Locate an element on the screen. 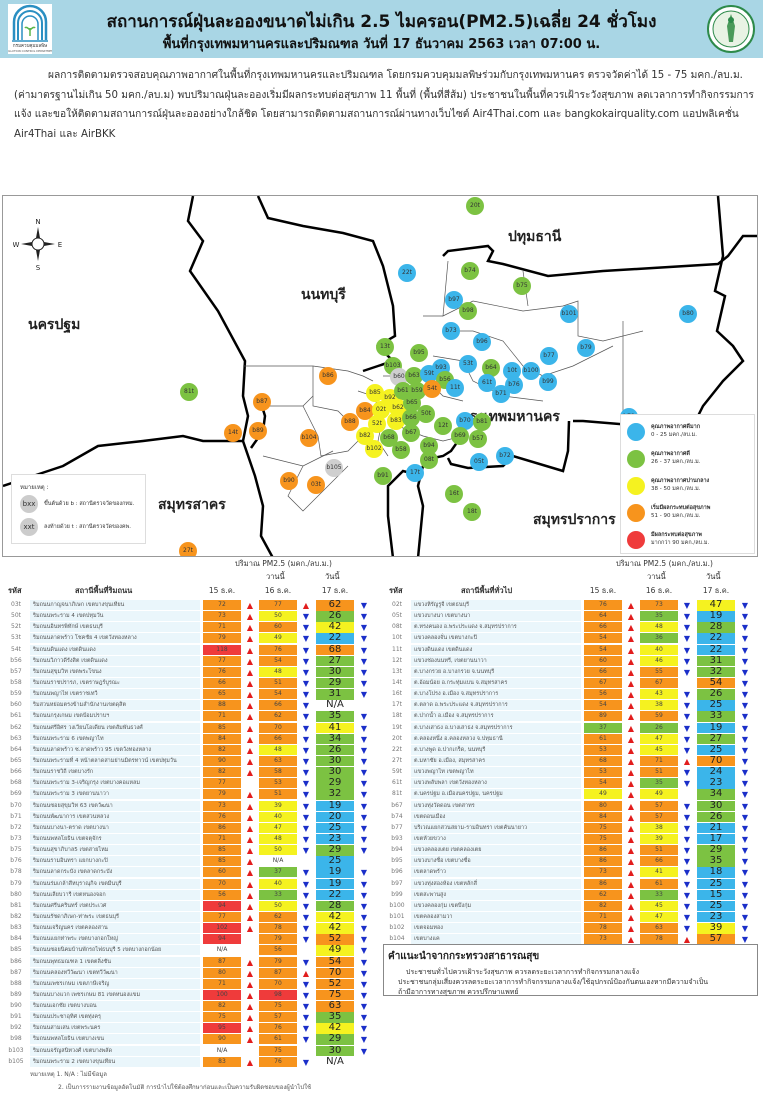  station-marker-18t: 18t is located at coordinates (472, 512).